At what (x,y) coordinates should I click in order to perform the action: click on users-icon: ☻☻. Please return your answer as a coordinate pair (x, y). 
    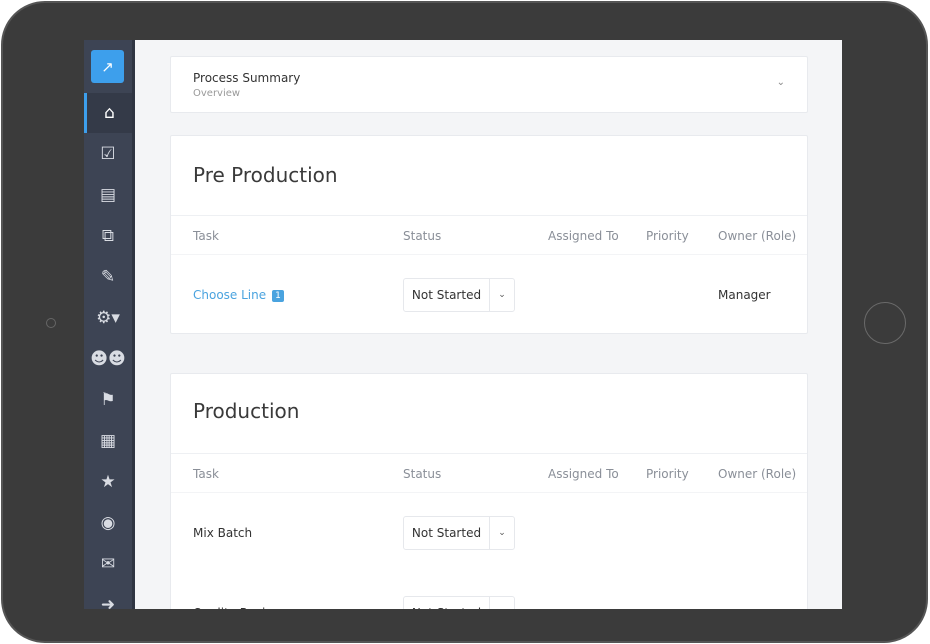
    Looking at the image, I should click on (108, 359).